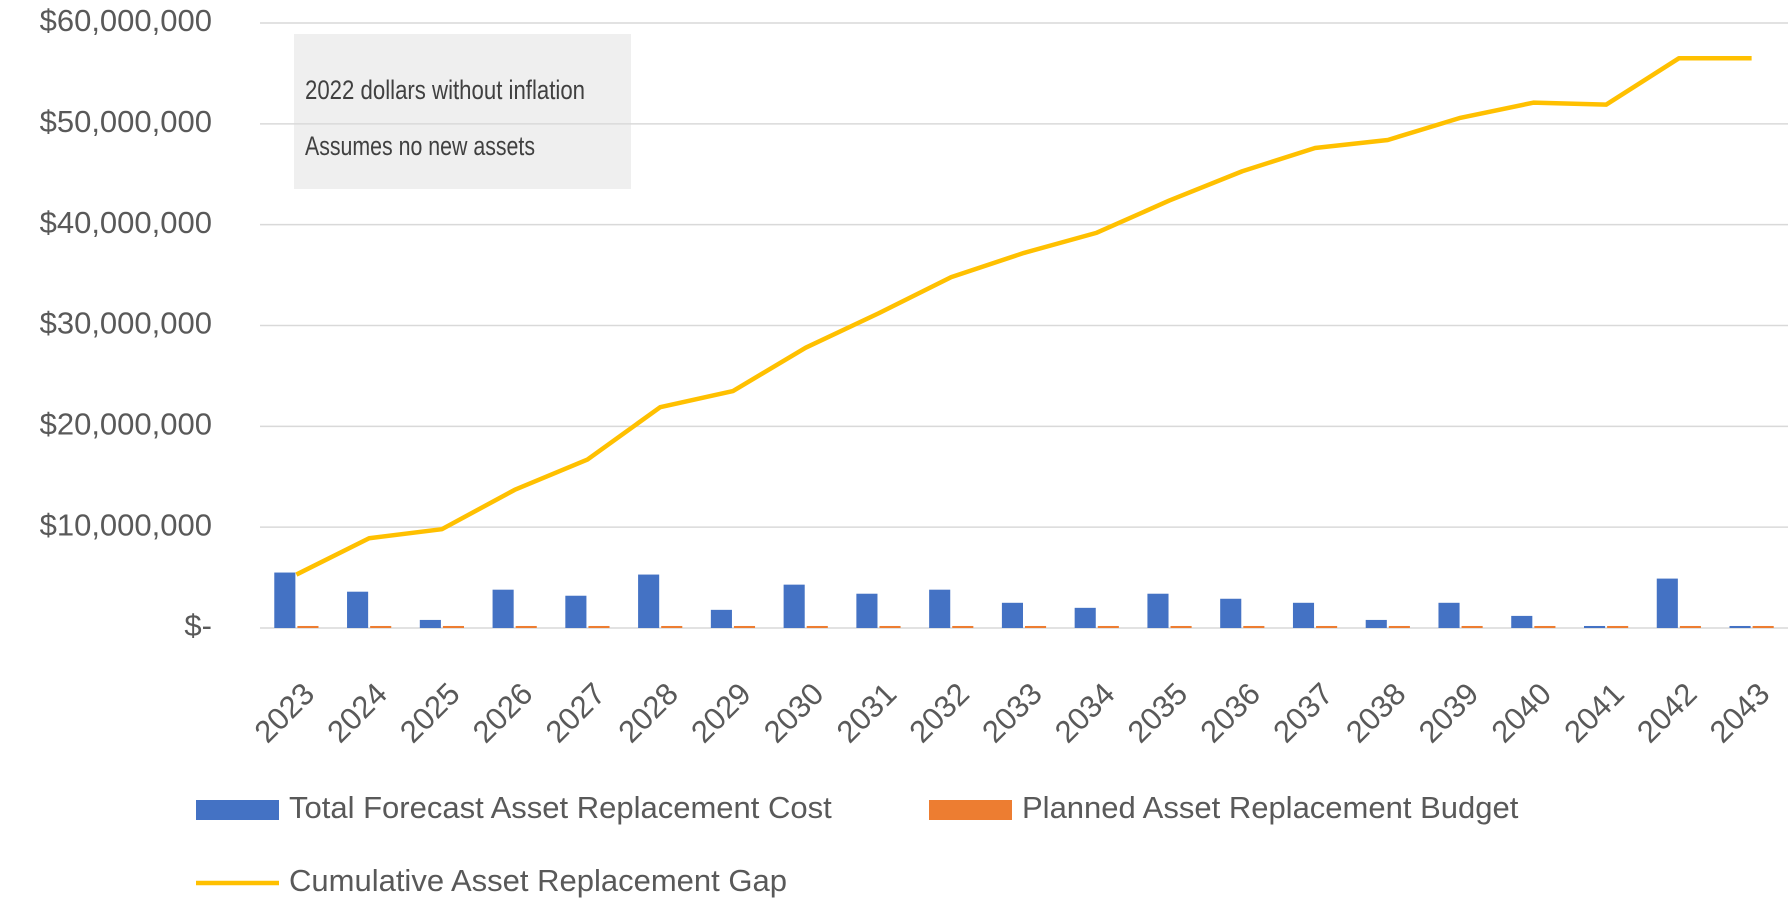 This screenshot has width=1788, height=902. I want to click on y-tick-label: $20,000,000, so click(126, 424).